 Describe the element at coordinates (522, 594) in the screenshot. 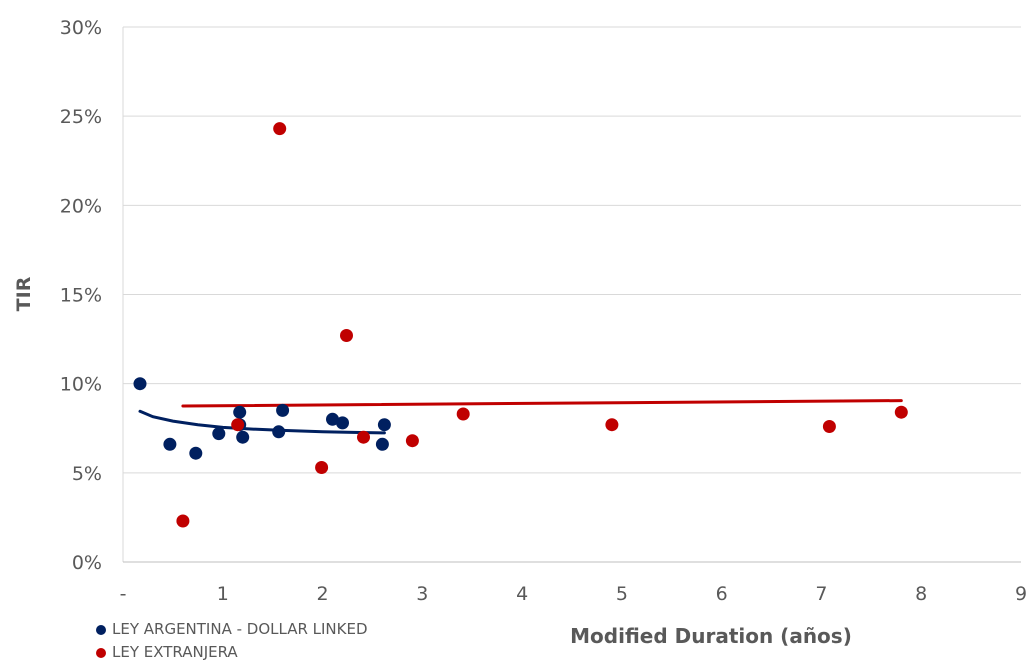

I see `x-tick-label: 4` at that location.